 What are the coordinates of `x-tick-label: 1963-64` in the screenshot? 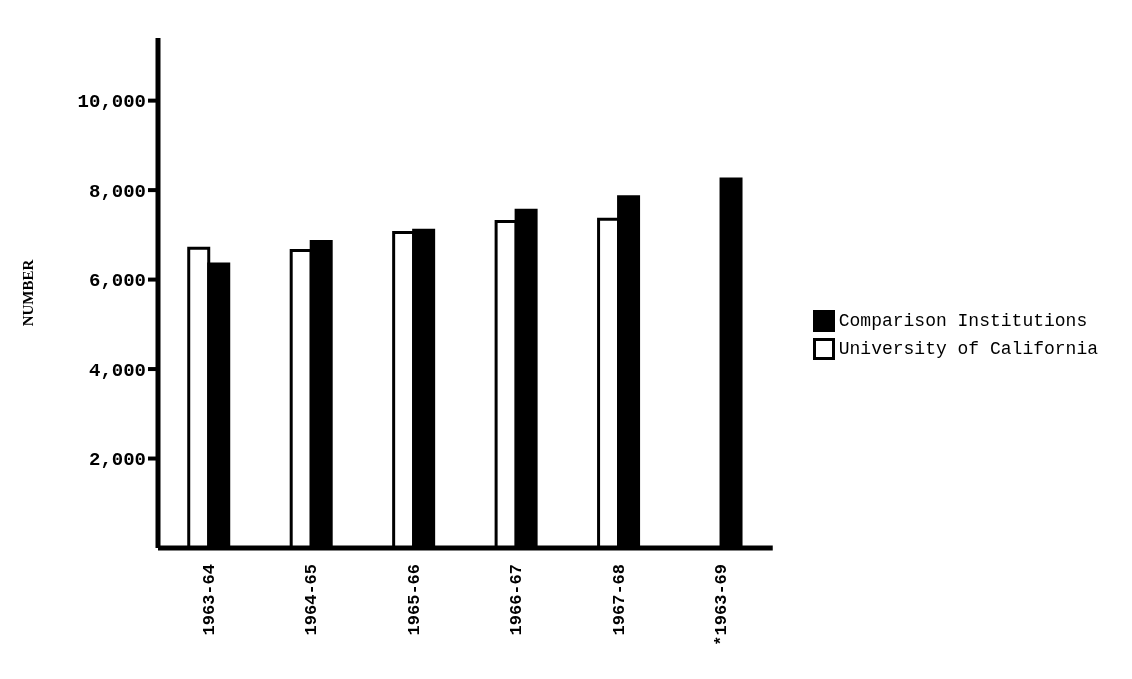 It's located at (209, 600).